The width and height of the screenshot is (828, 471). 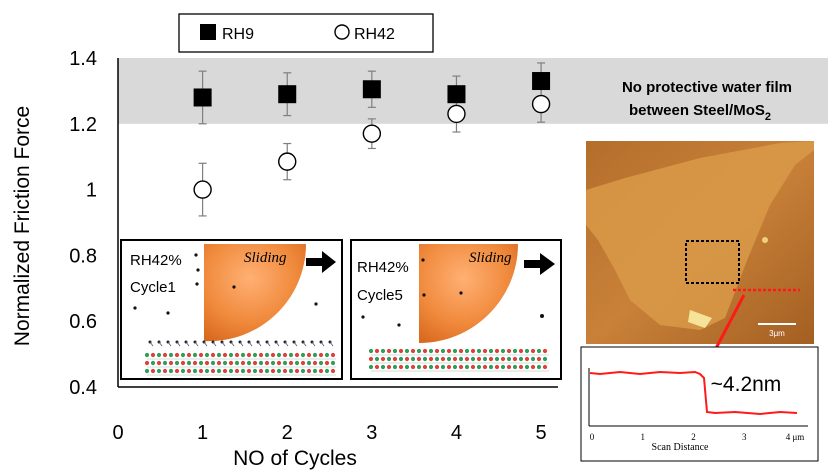 I want to click on profile-frame, so click(x=699, y=404).